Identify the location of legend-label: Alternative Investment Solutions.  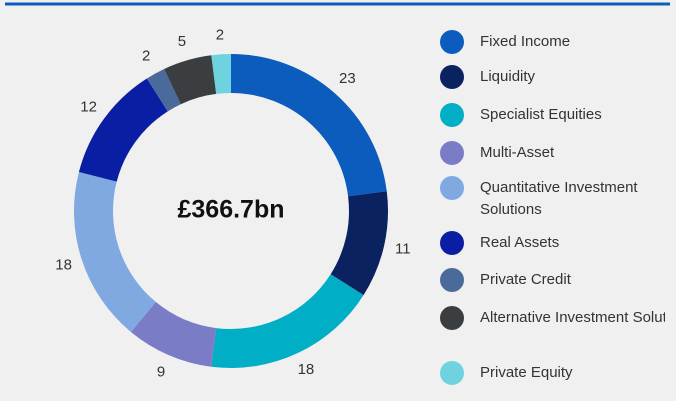
(572, 317).